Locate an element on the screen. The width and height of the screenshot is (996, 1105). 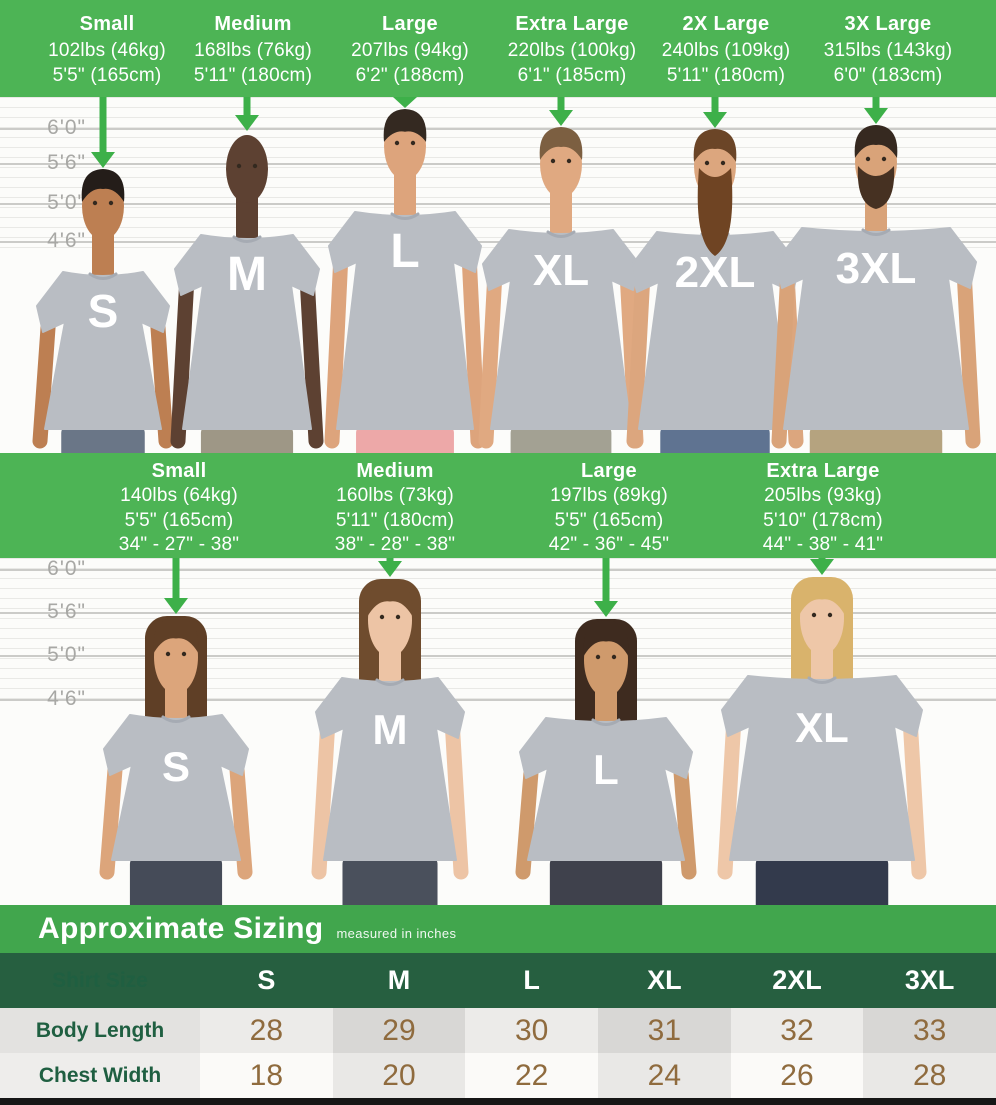
size-height-label: 5'5" (165cm) is located at coordinates (179, 520).